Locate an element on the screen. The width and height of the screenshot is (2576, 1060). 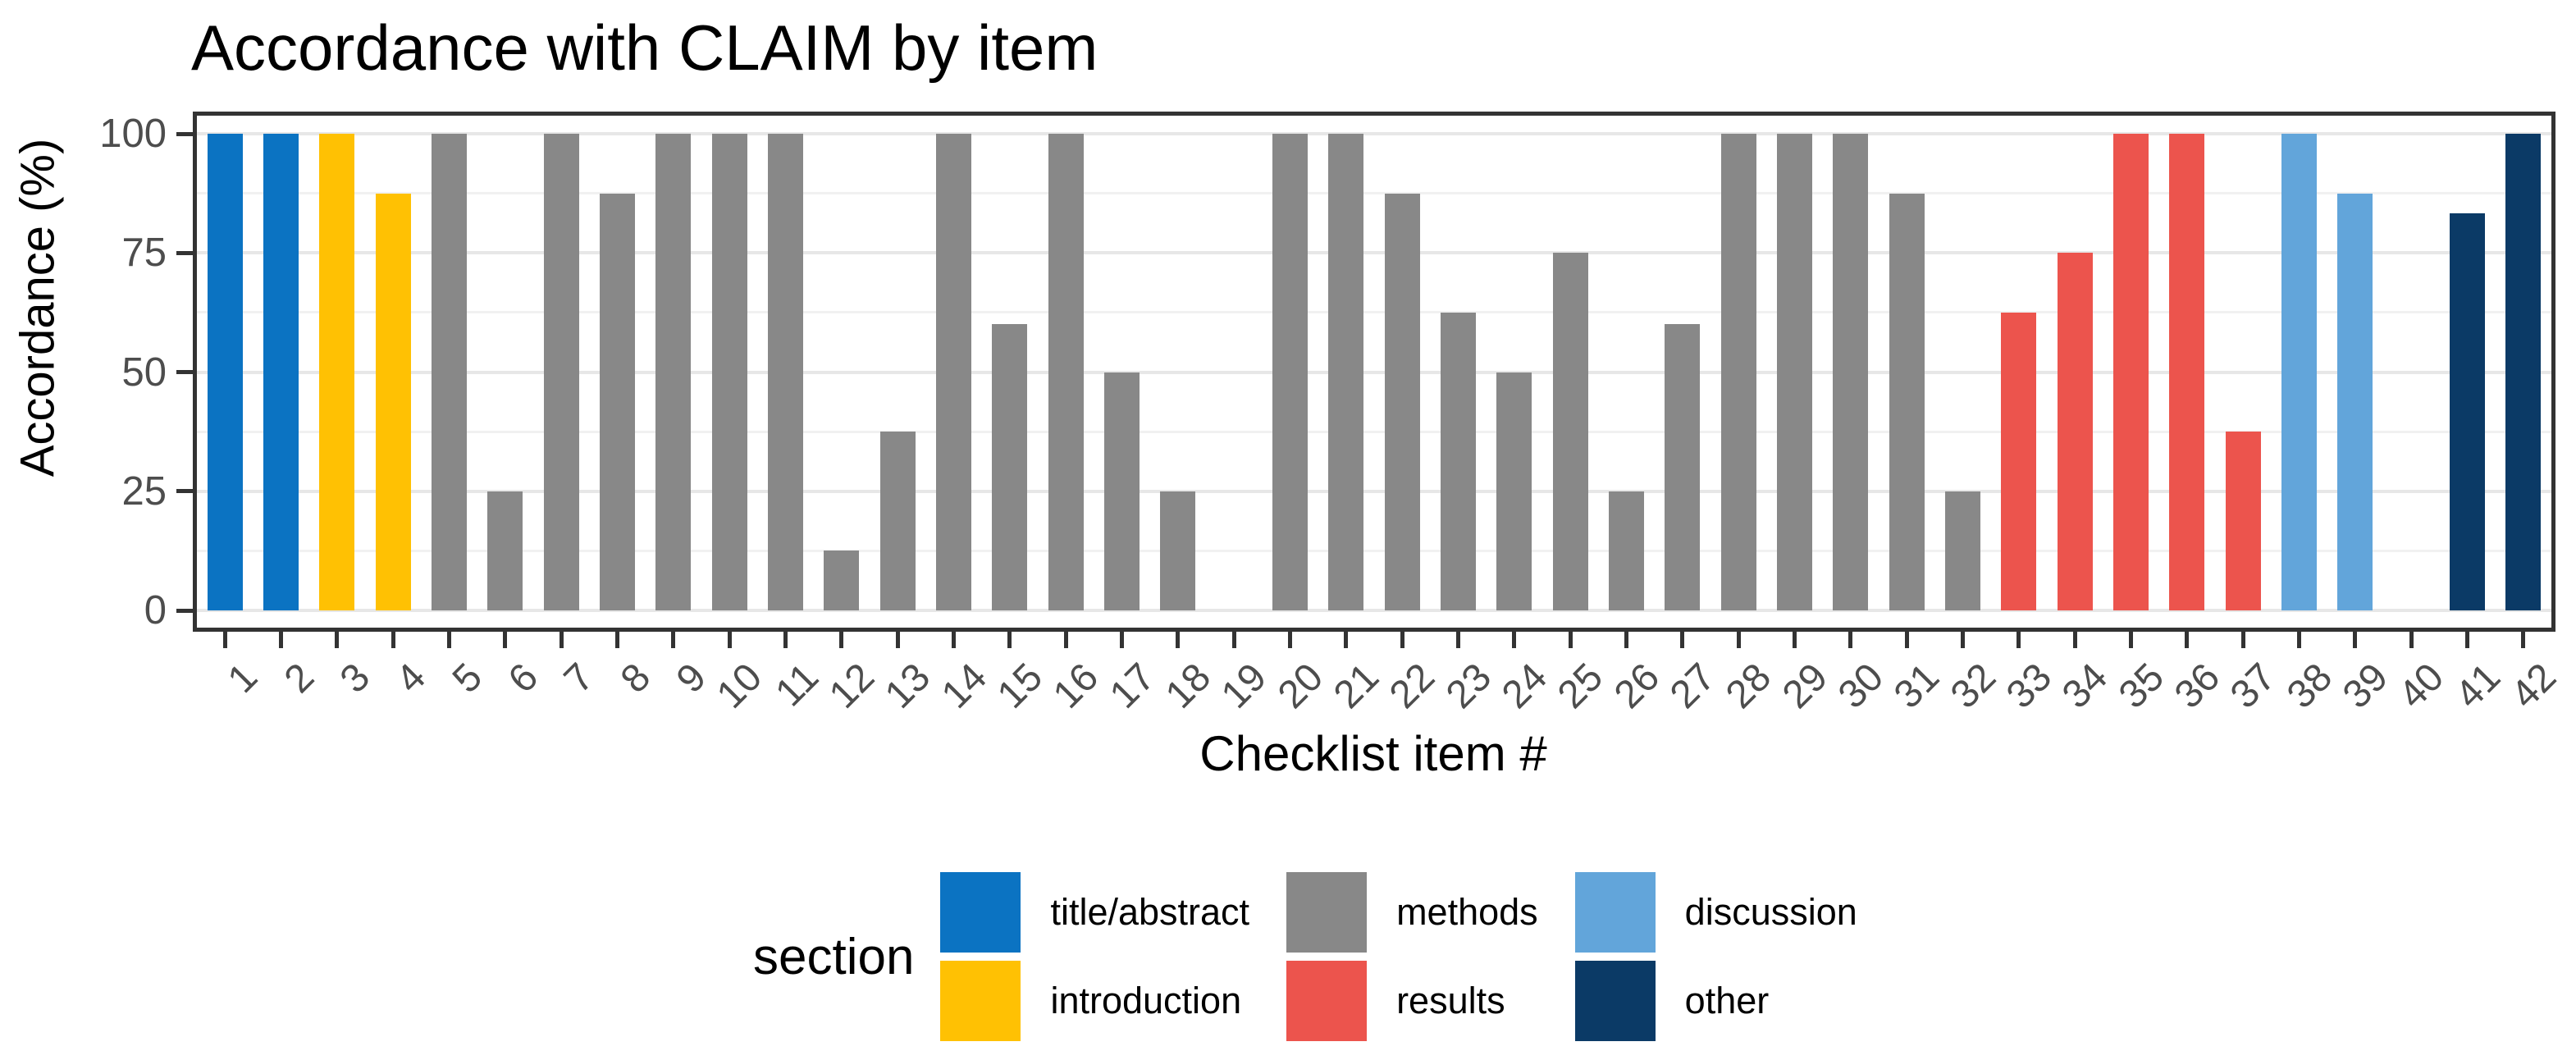
x-axis-title: Checklist item # is located at coordinates (1373, 753).